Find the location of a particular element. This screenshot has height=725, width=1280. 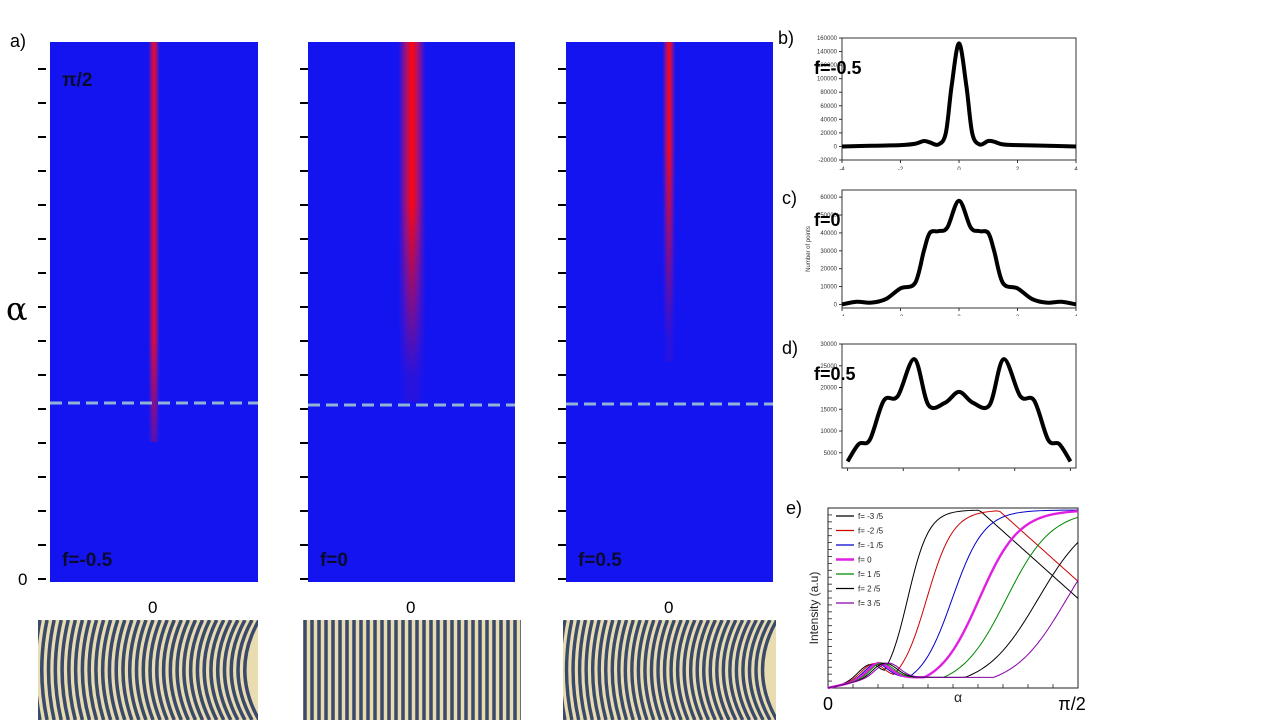

y-axis-label: Number of points is located at coordinates (809, 249).